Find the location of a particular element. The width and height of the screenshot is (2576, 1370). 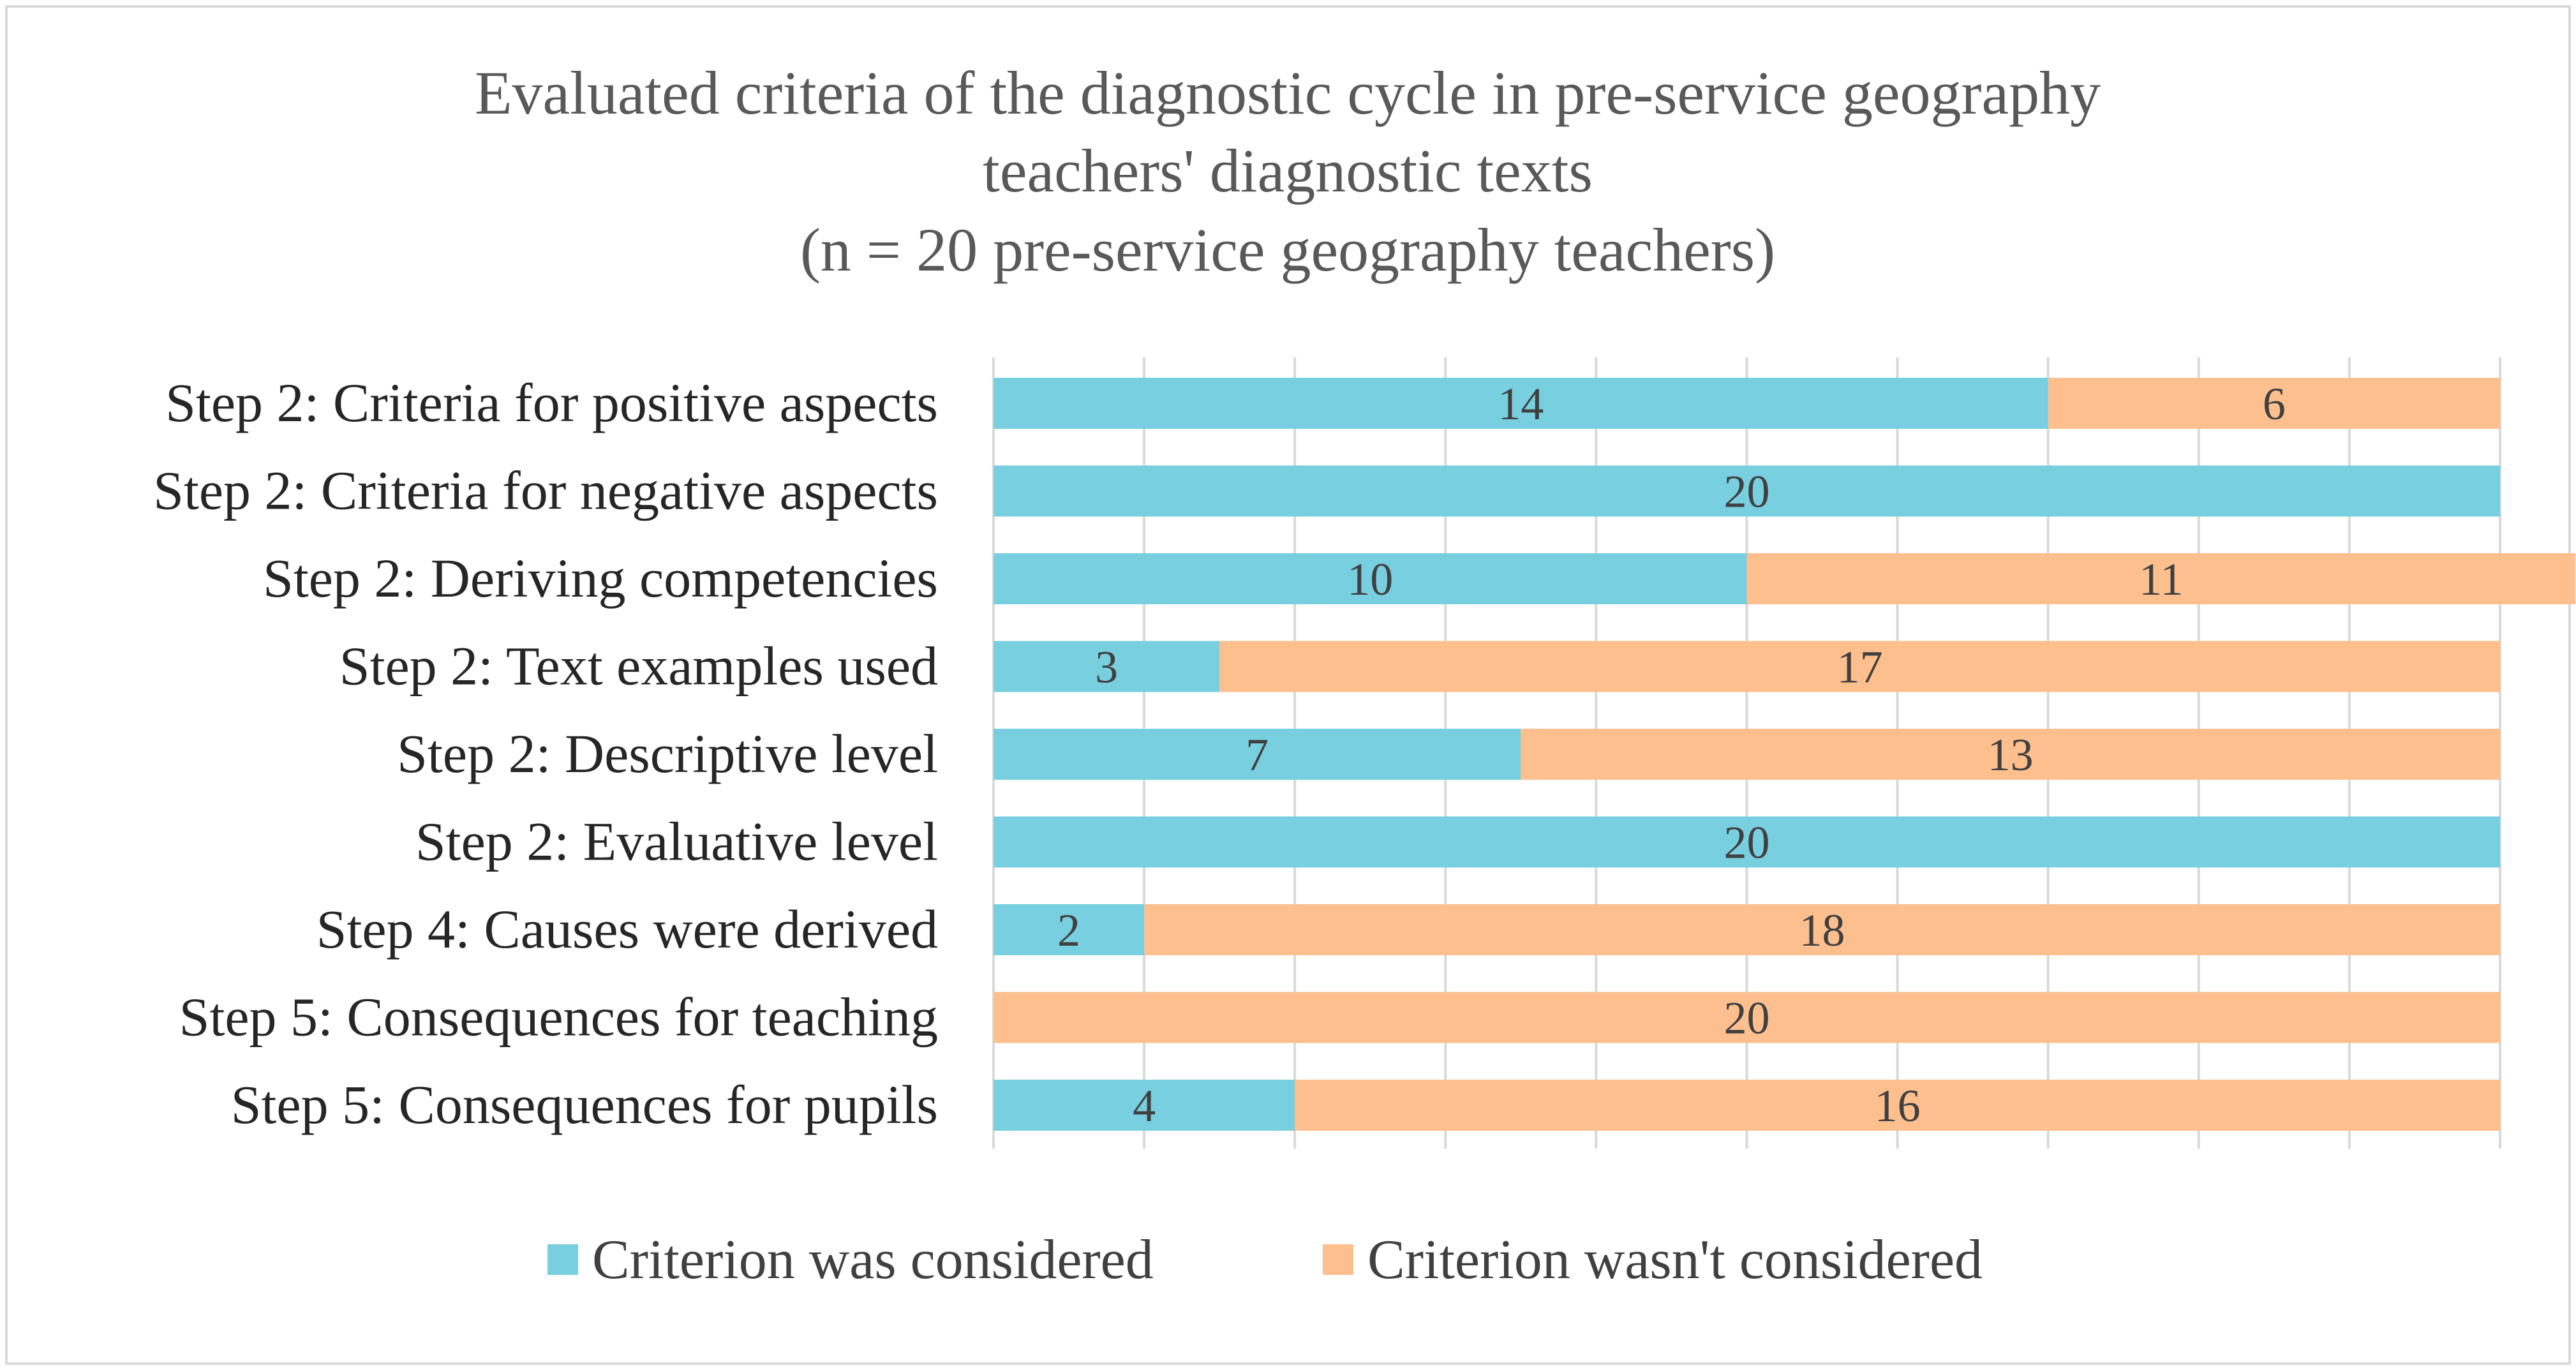

legend-swatch-considered is located at coordinates (562, 1259).